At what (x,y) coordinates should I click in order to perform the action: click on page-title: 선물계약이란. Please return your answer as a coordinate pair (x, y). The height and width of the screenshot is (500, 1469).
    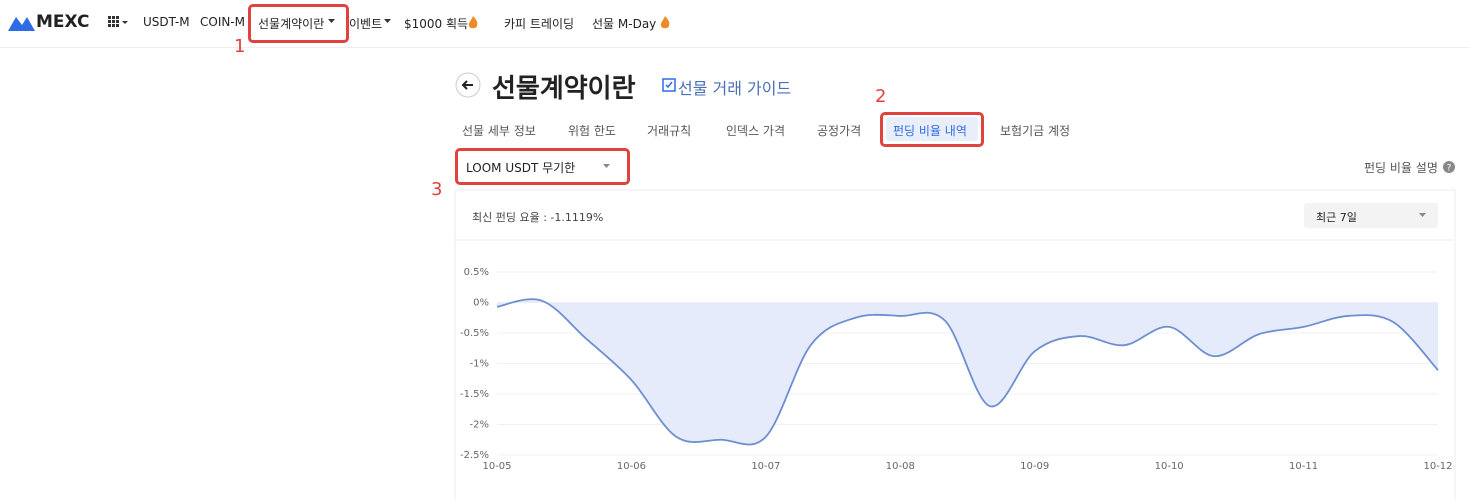
    Looking at the image, I should click on (564, 89).